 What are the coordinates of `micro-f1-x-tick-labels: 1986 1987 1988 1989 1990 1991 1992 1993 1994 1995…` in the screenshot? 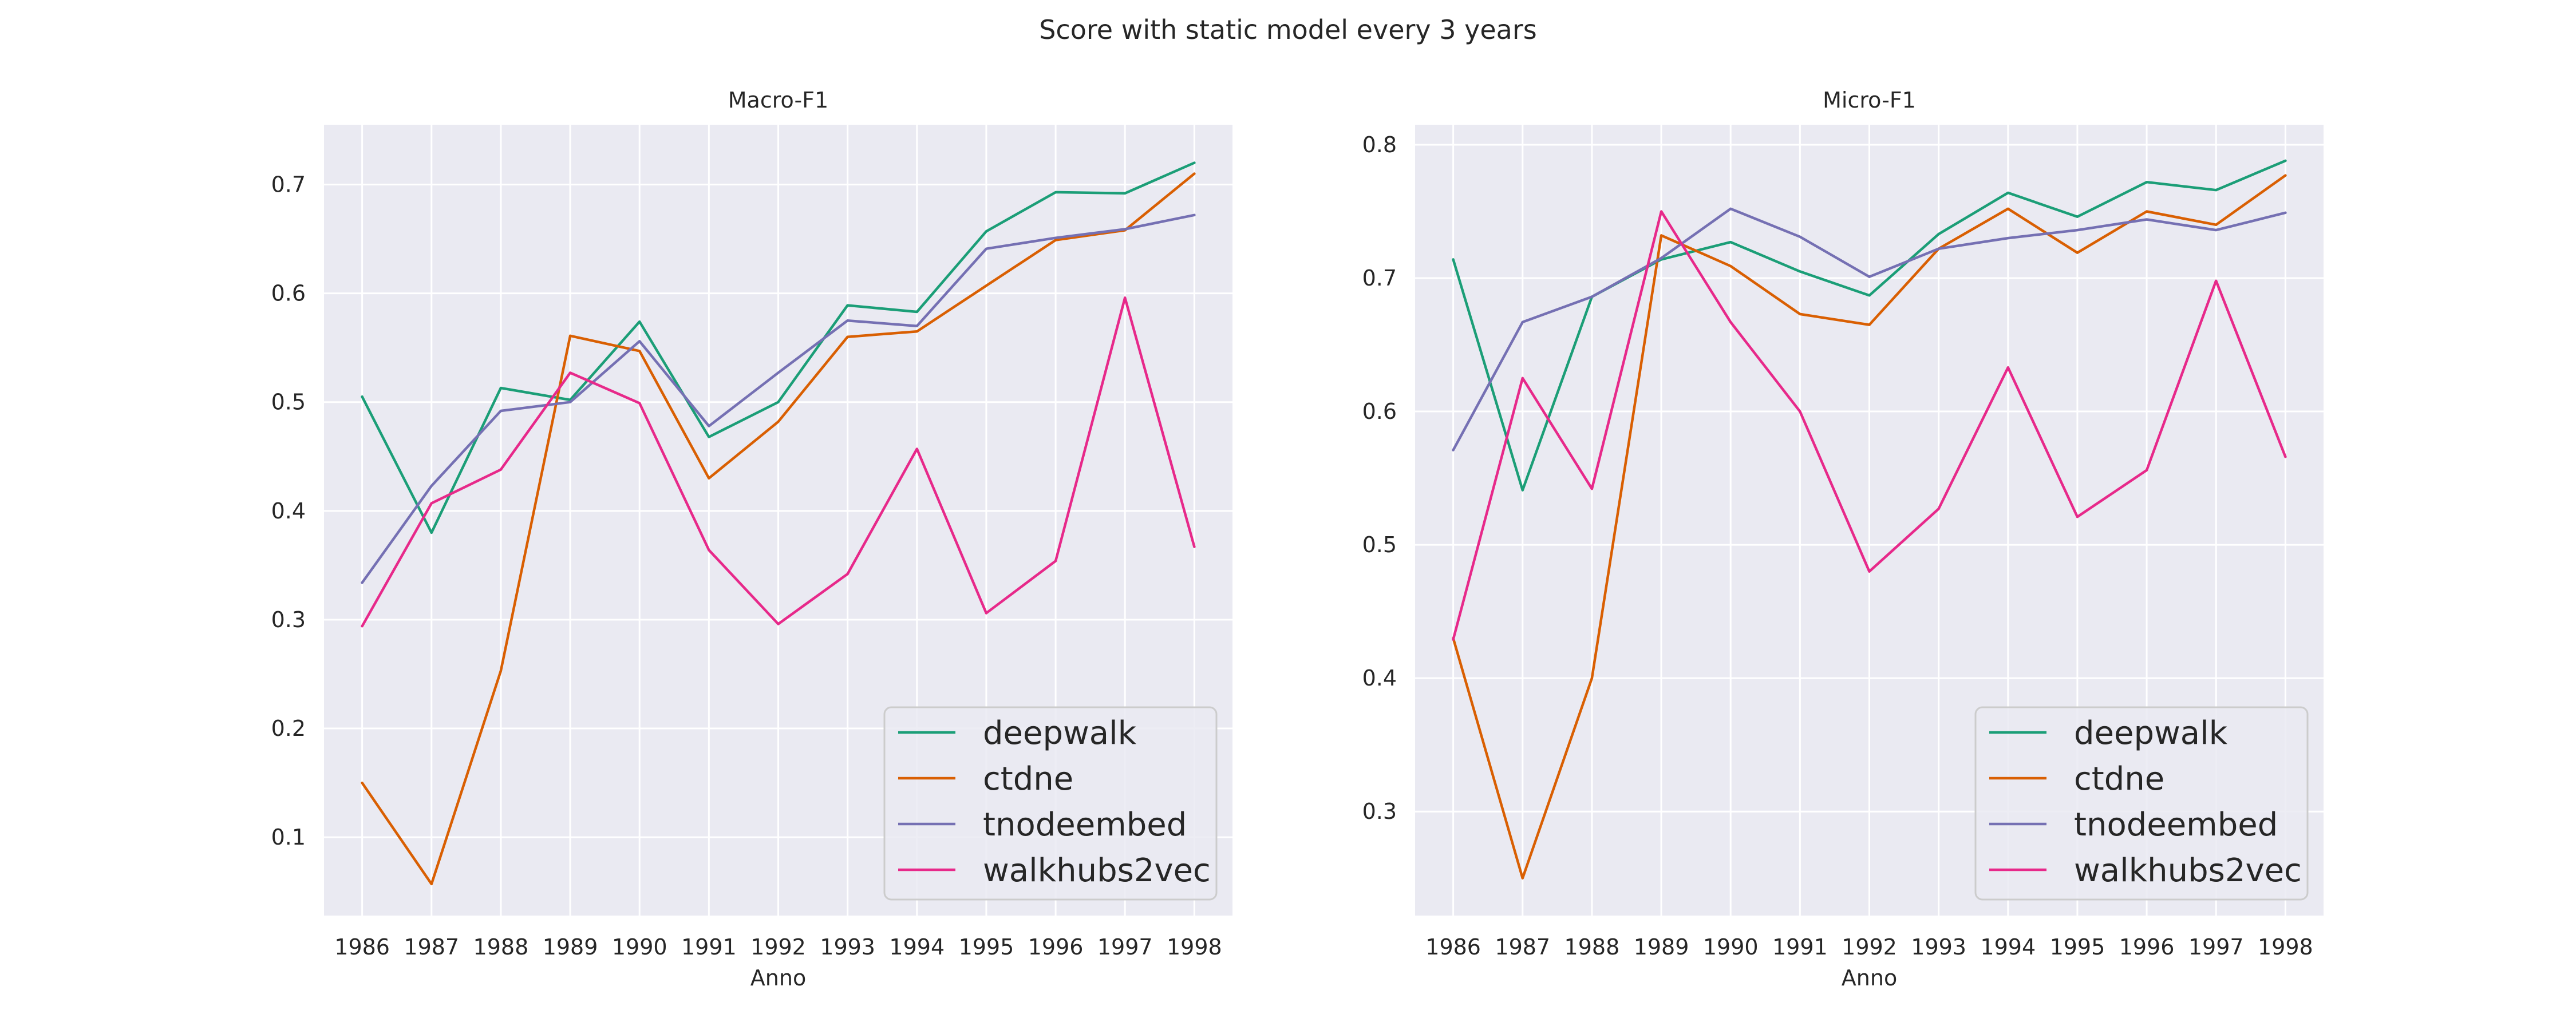 It's located at (1869, 947).